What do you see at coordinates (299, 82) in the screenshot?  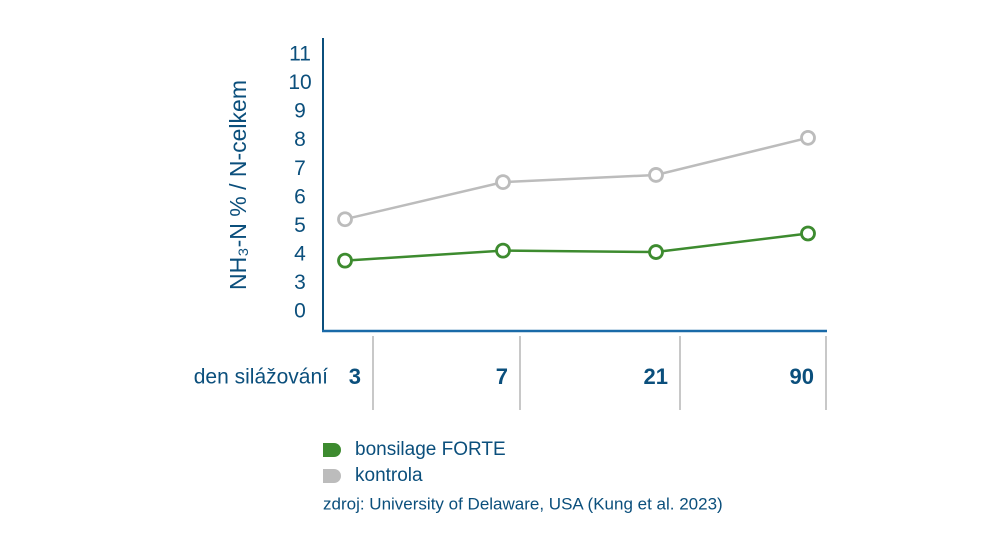 I see `y-tick-label: 10` at bounding box center [299, 82].